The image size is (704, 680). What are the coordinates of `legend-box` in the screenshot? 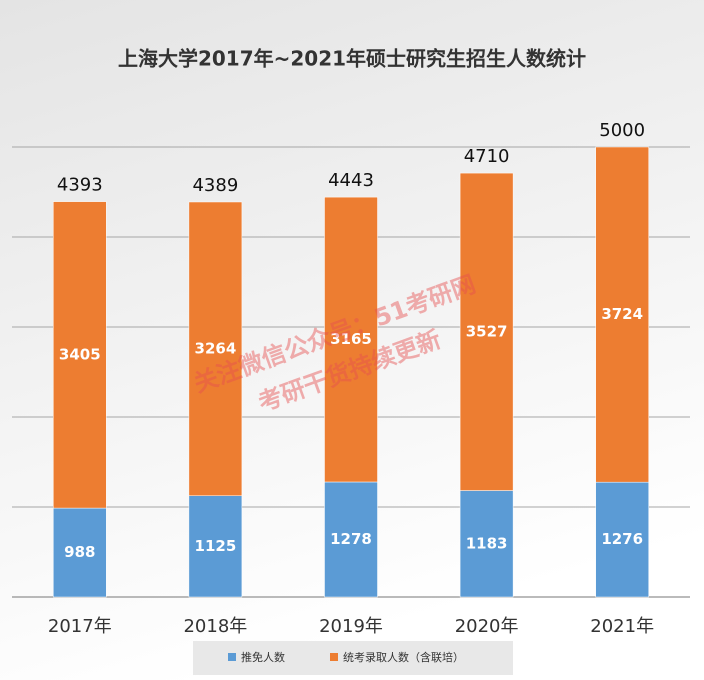 It's located at (353, 658).